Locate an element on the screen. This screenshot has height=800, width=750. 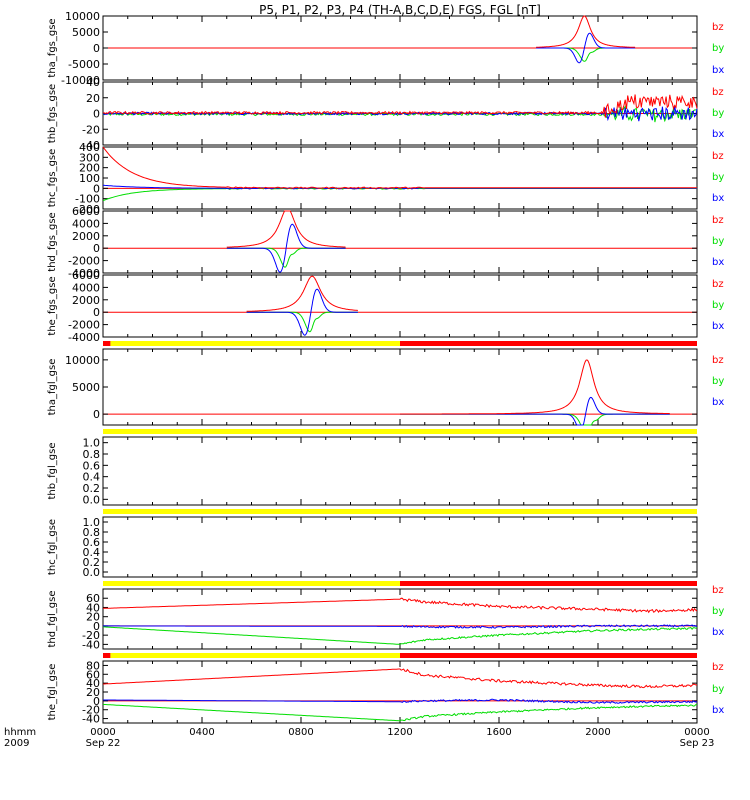
y-axis-label: thb_fgl_gse is located at coordinates (52, 471).